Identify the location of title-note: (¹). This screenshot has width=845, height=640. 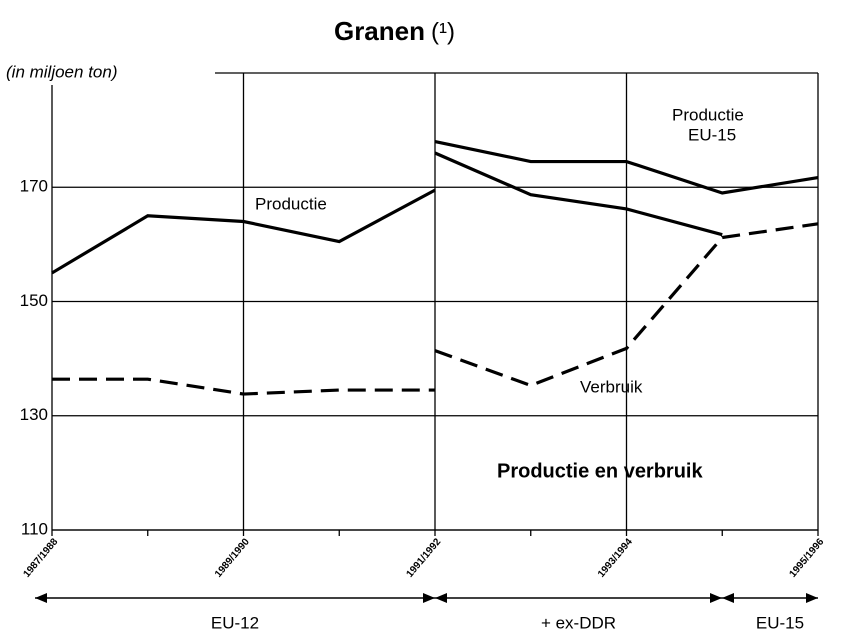
(443, 31).